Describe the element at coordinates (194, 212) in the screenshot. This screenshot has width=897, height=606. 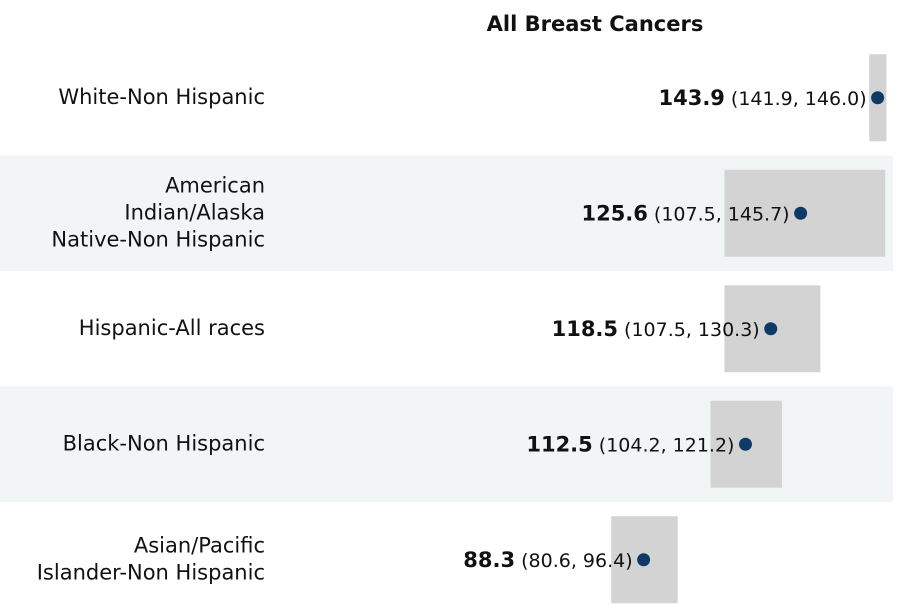
I see `category-line: Indian/Alaska` at that location.